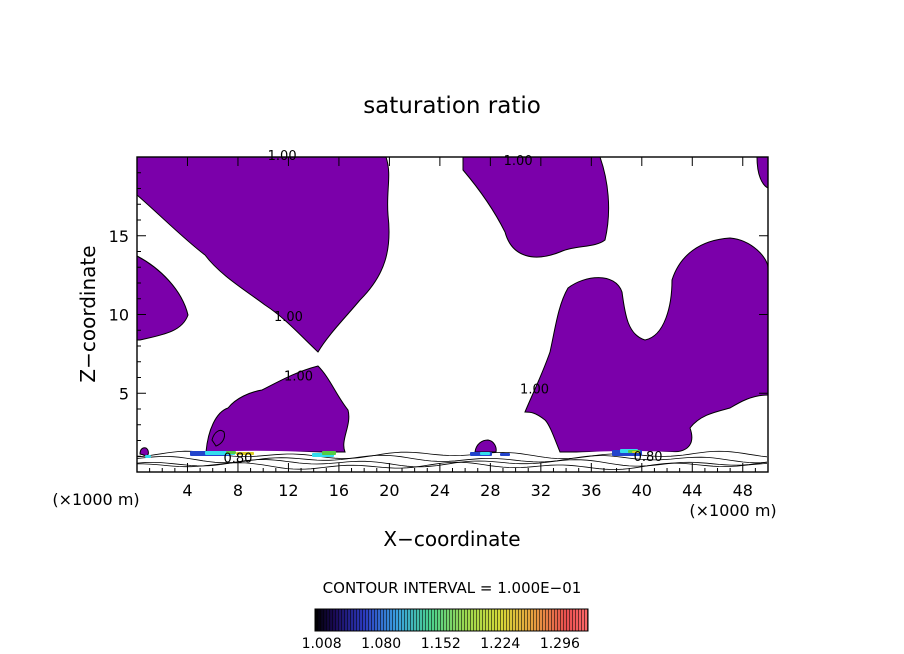  I want to click on region-upper-left, so click(263, 255).